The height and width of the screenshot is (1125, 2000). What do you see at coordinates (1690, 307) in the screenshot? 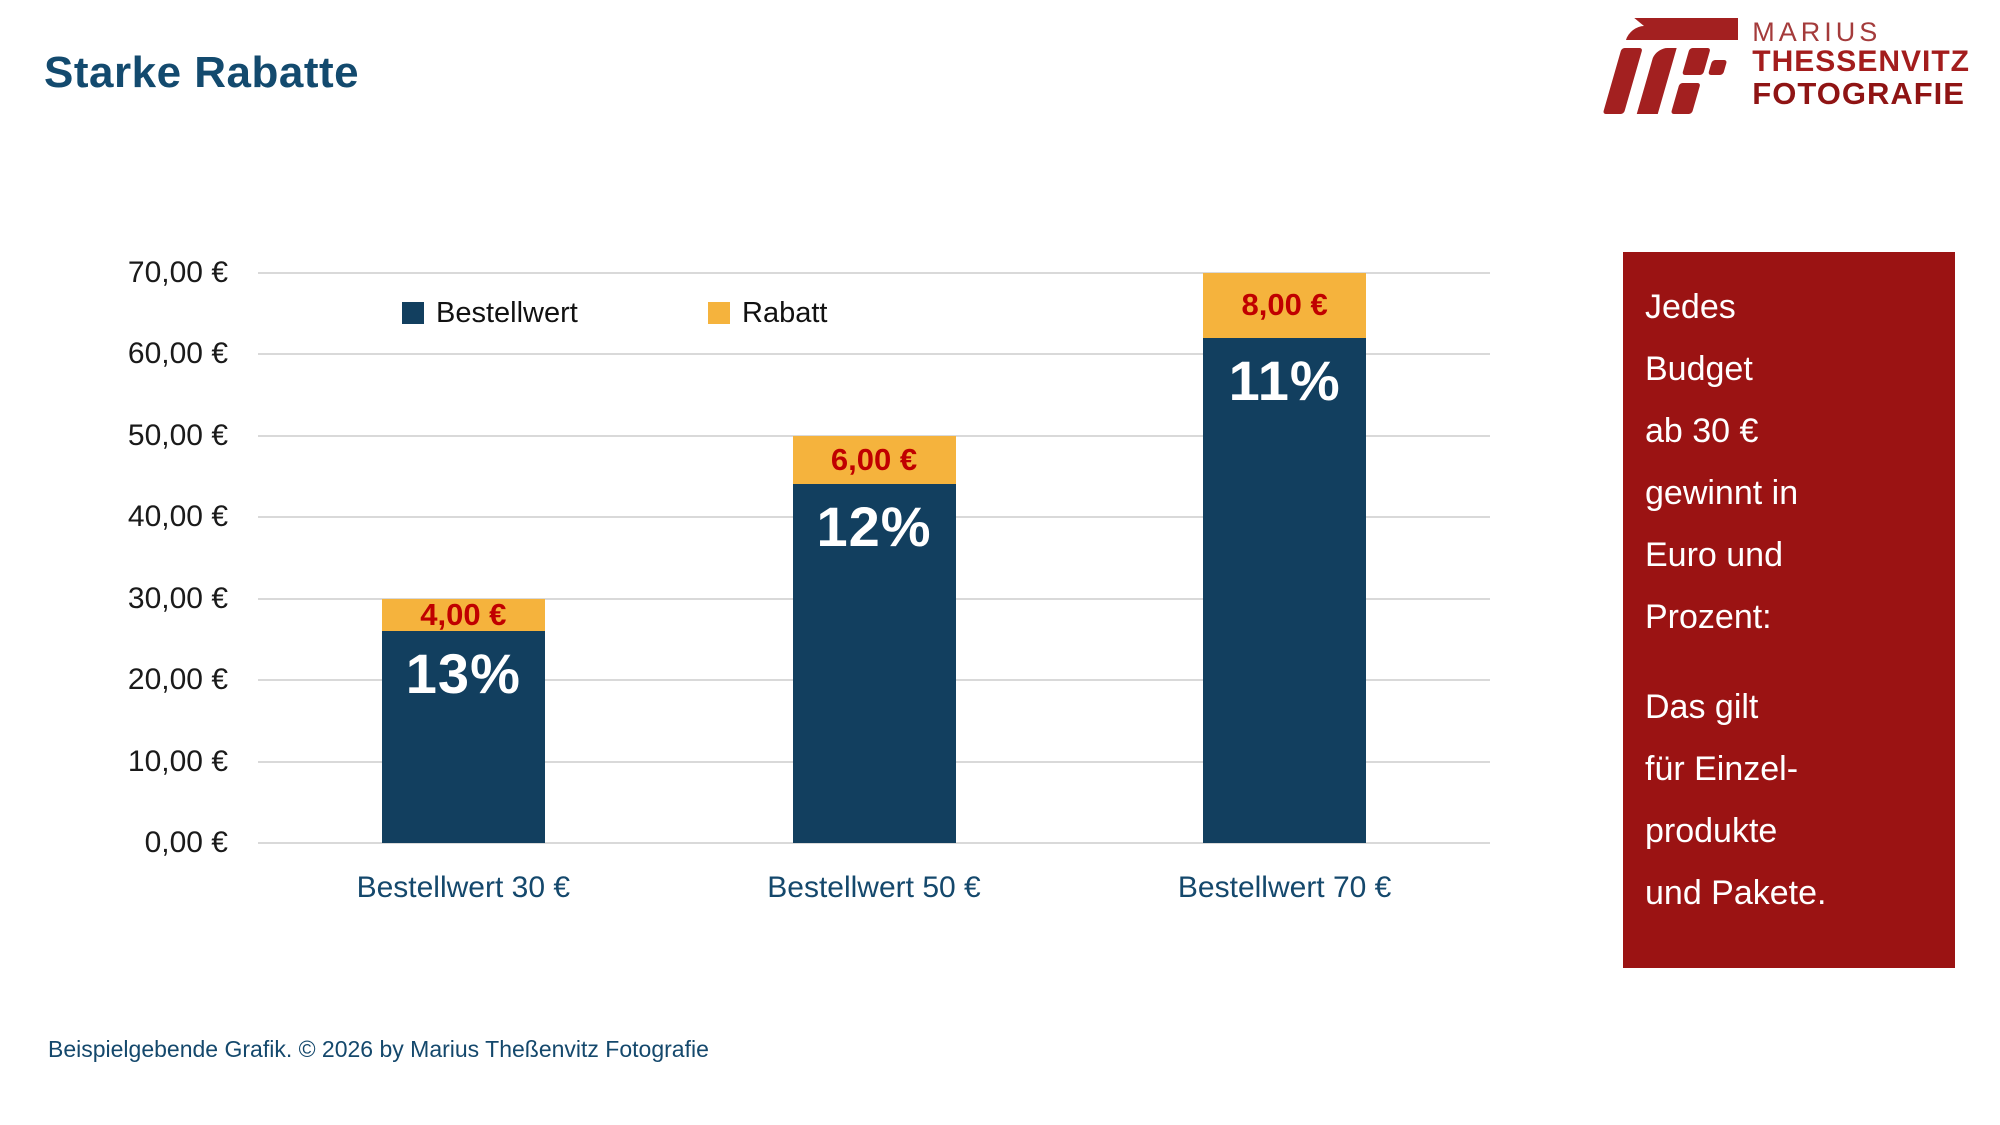
I see `callout-text-line: Jedes` at bounding box center [1690, 307].